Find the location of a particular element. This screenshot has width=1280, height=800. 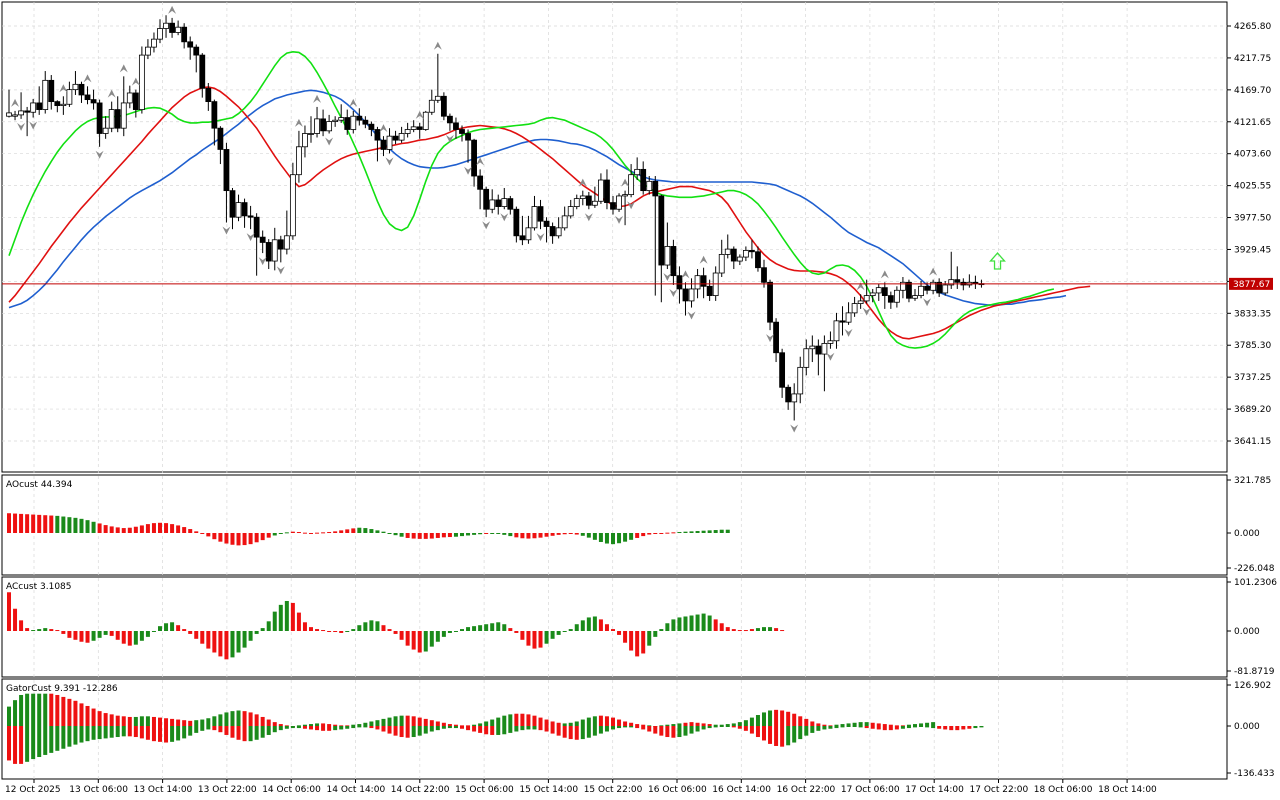

price-tick-label: 4073.60 is located at coordinates (1252, 155).